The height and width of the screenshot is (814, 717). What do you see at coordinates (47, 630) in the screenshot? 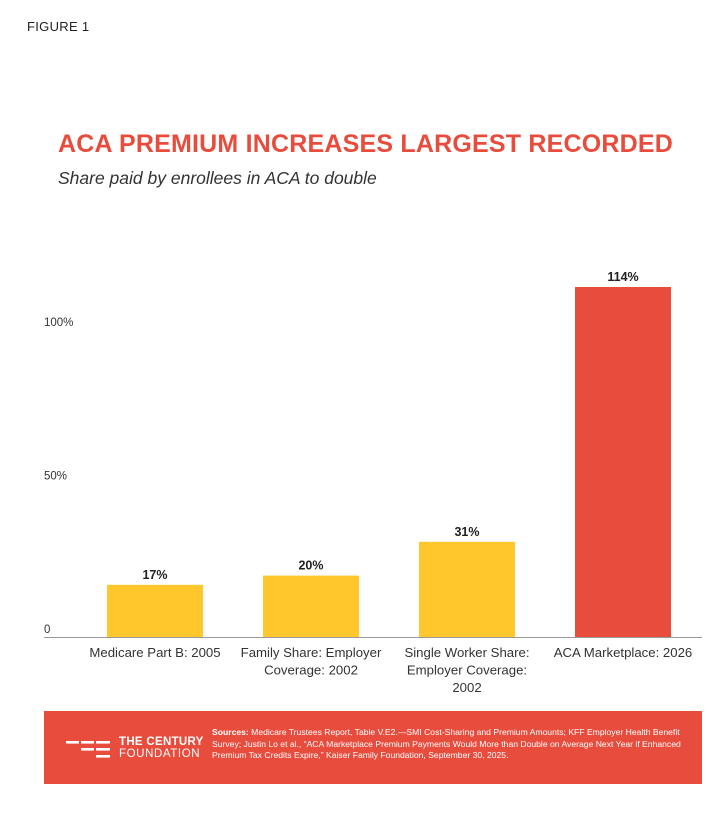
I see `y-tick-label: 0` at bounding box center [47, 630].